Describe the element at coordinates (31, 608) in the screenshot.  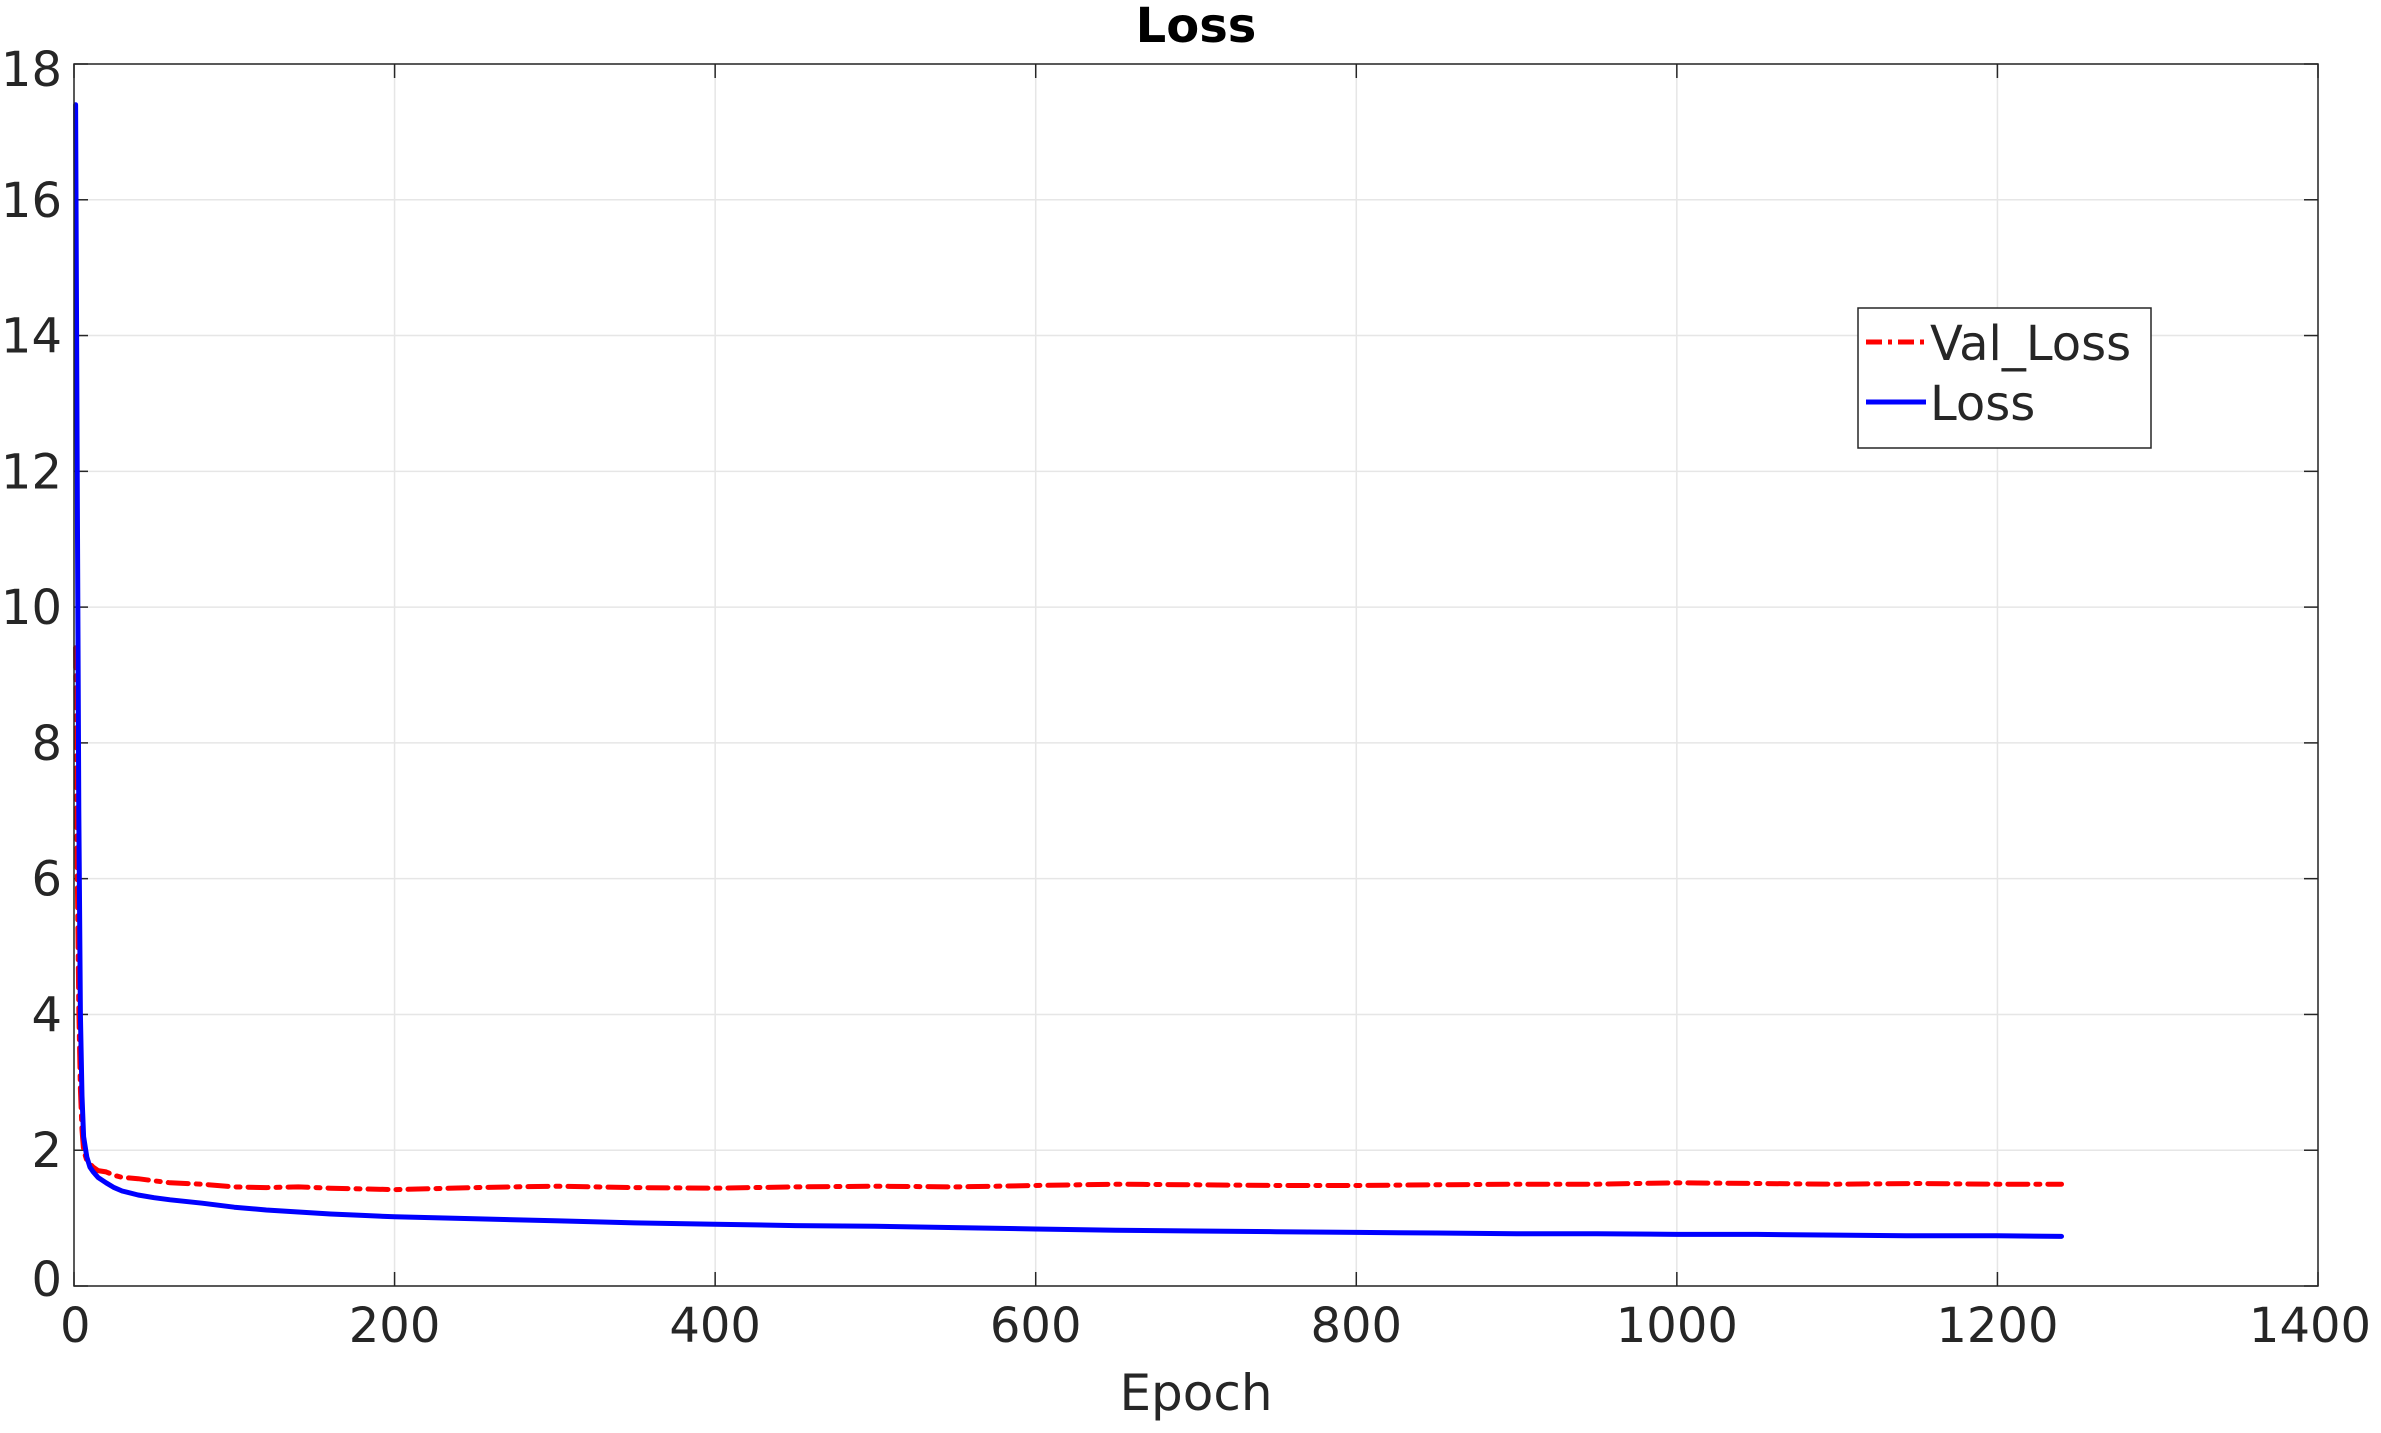
I see `y-tick-label: 10` at that location.